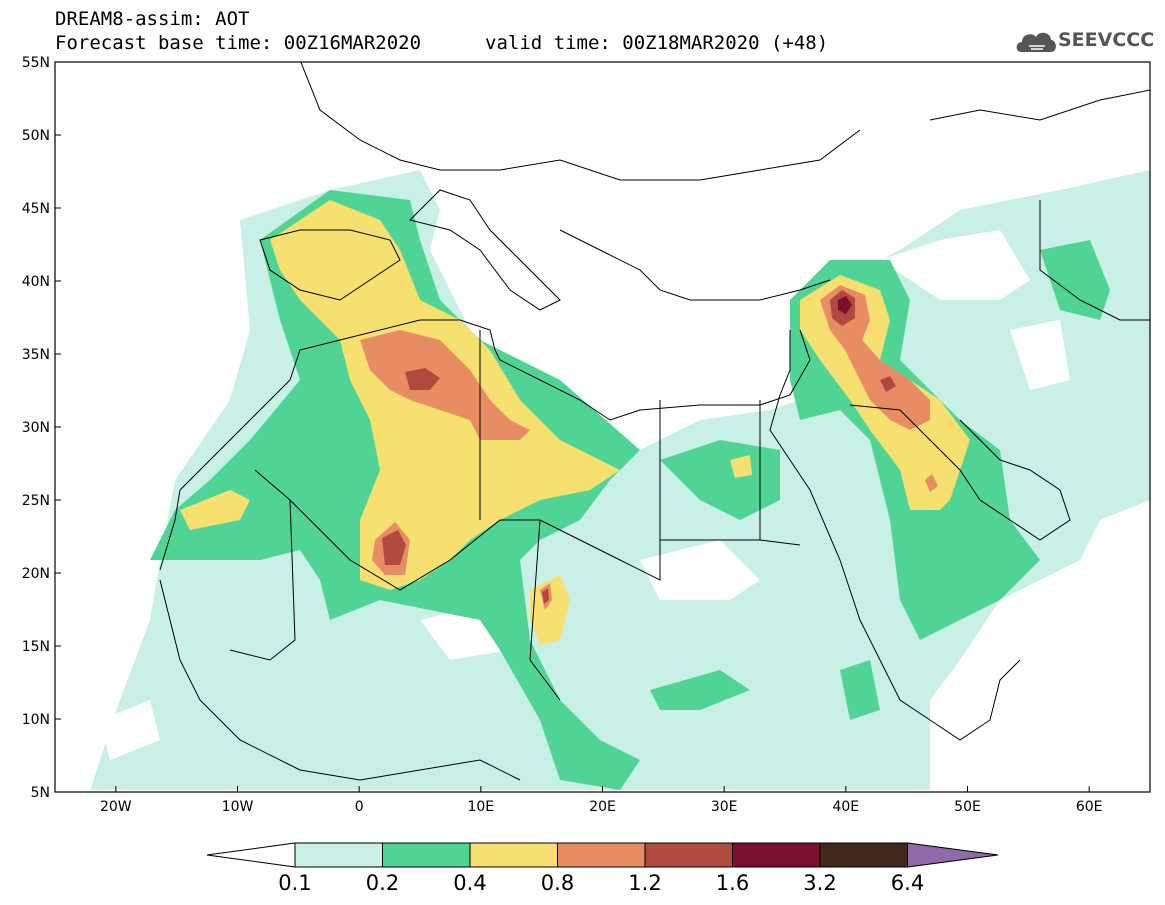 The width and height of the screenshot is (1165, 905). What do you see at coordinates (1089, 807) in the screenshot?
I see `lon-label: 60E` at bounding box center [1089, 807].